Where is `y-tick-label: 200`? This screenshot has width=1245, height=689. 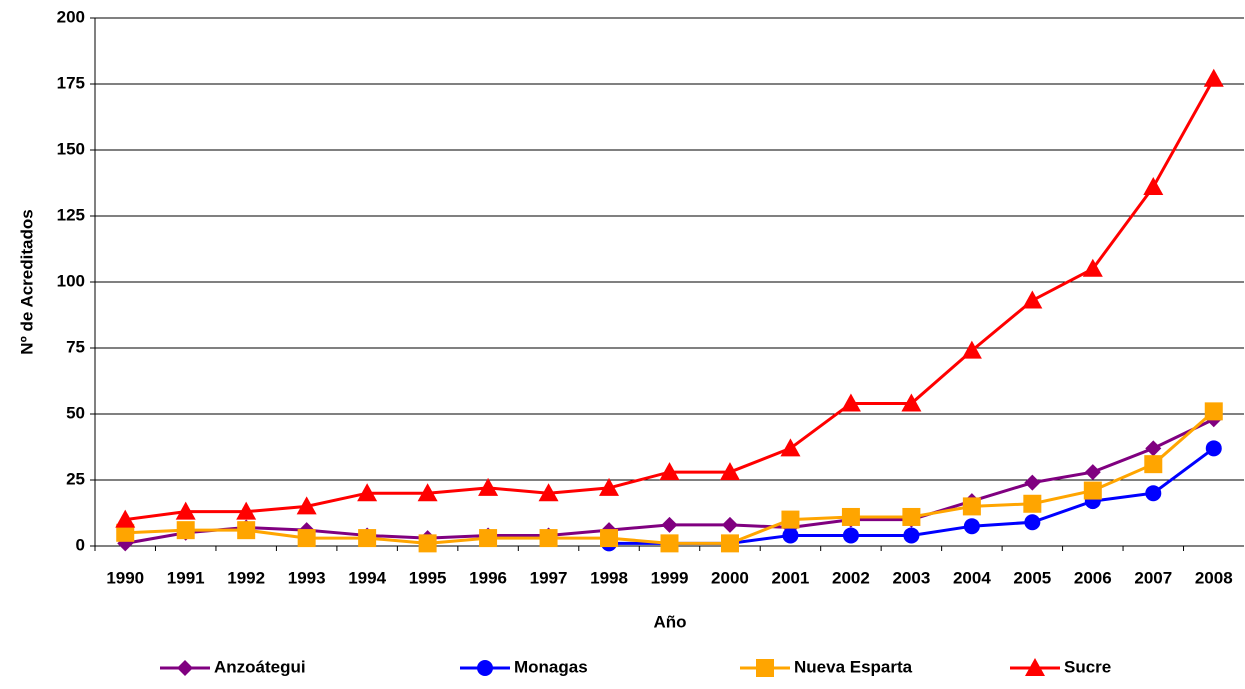
y-tick-label: 200 is located at coordinates (71, 16).